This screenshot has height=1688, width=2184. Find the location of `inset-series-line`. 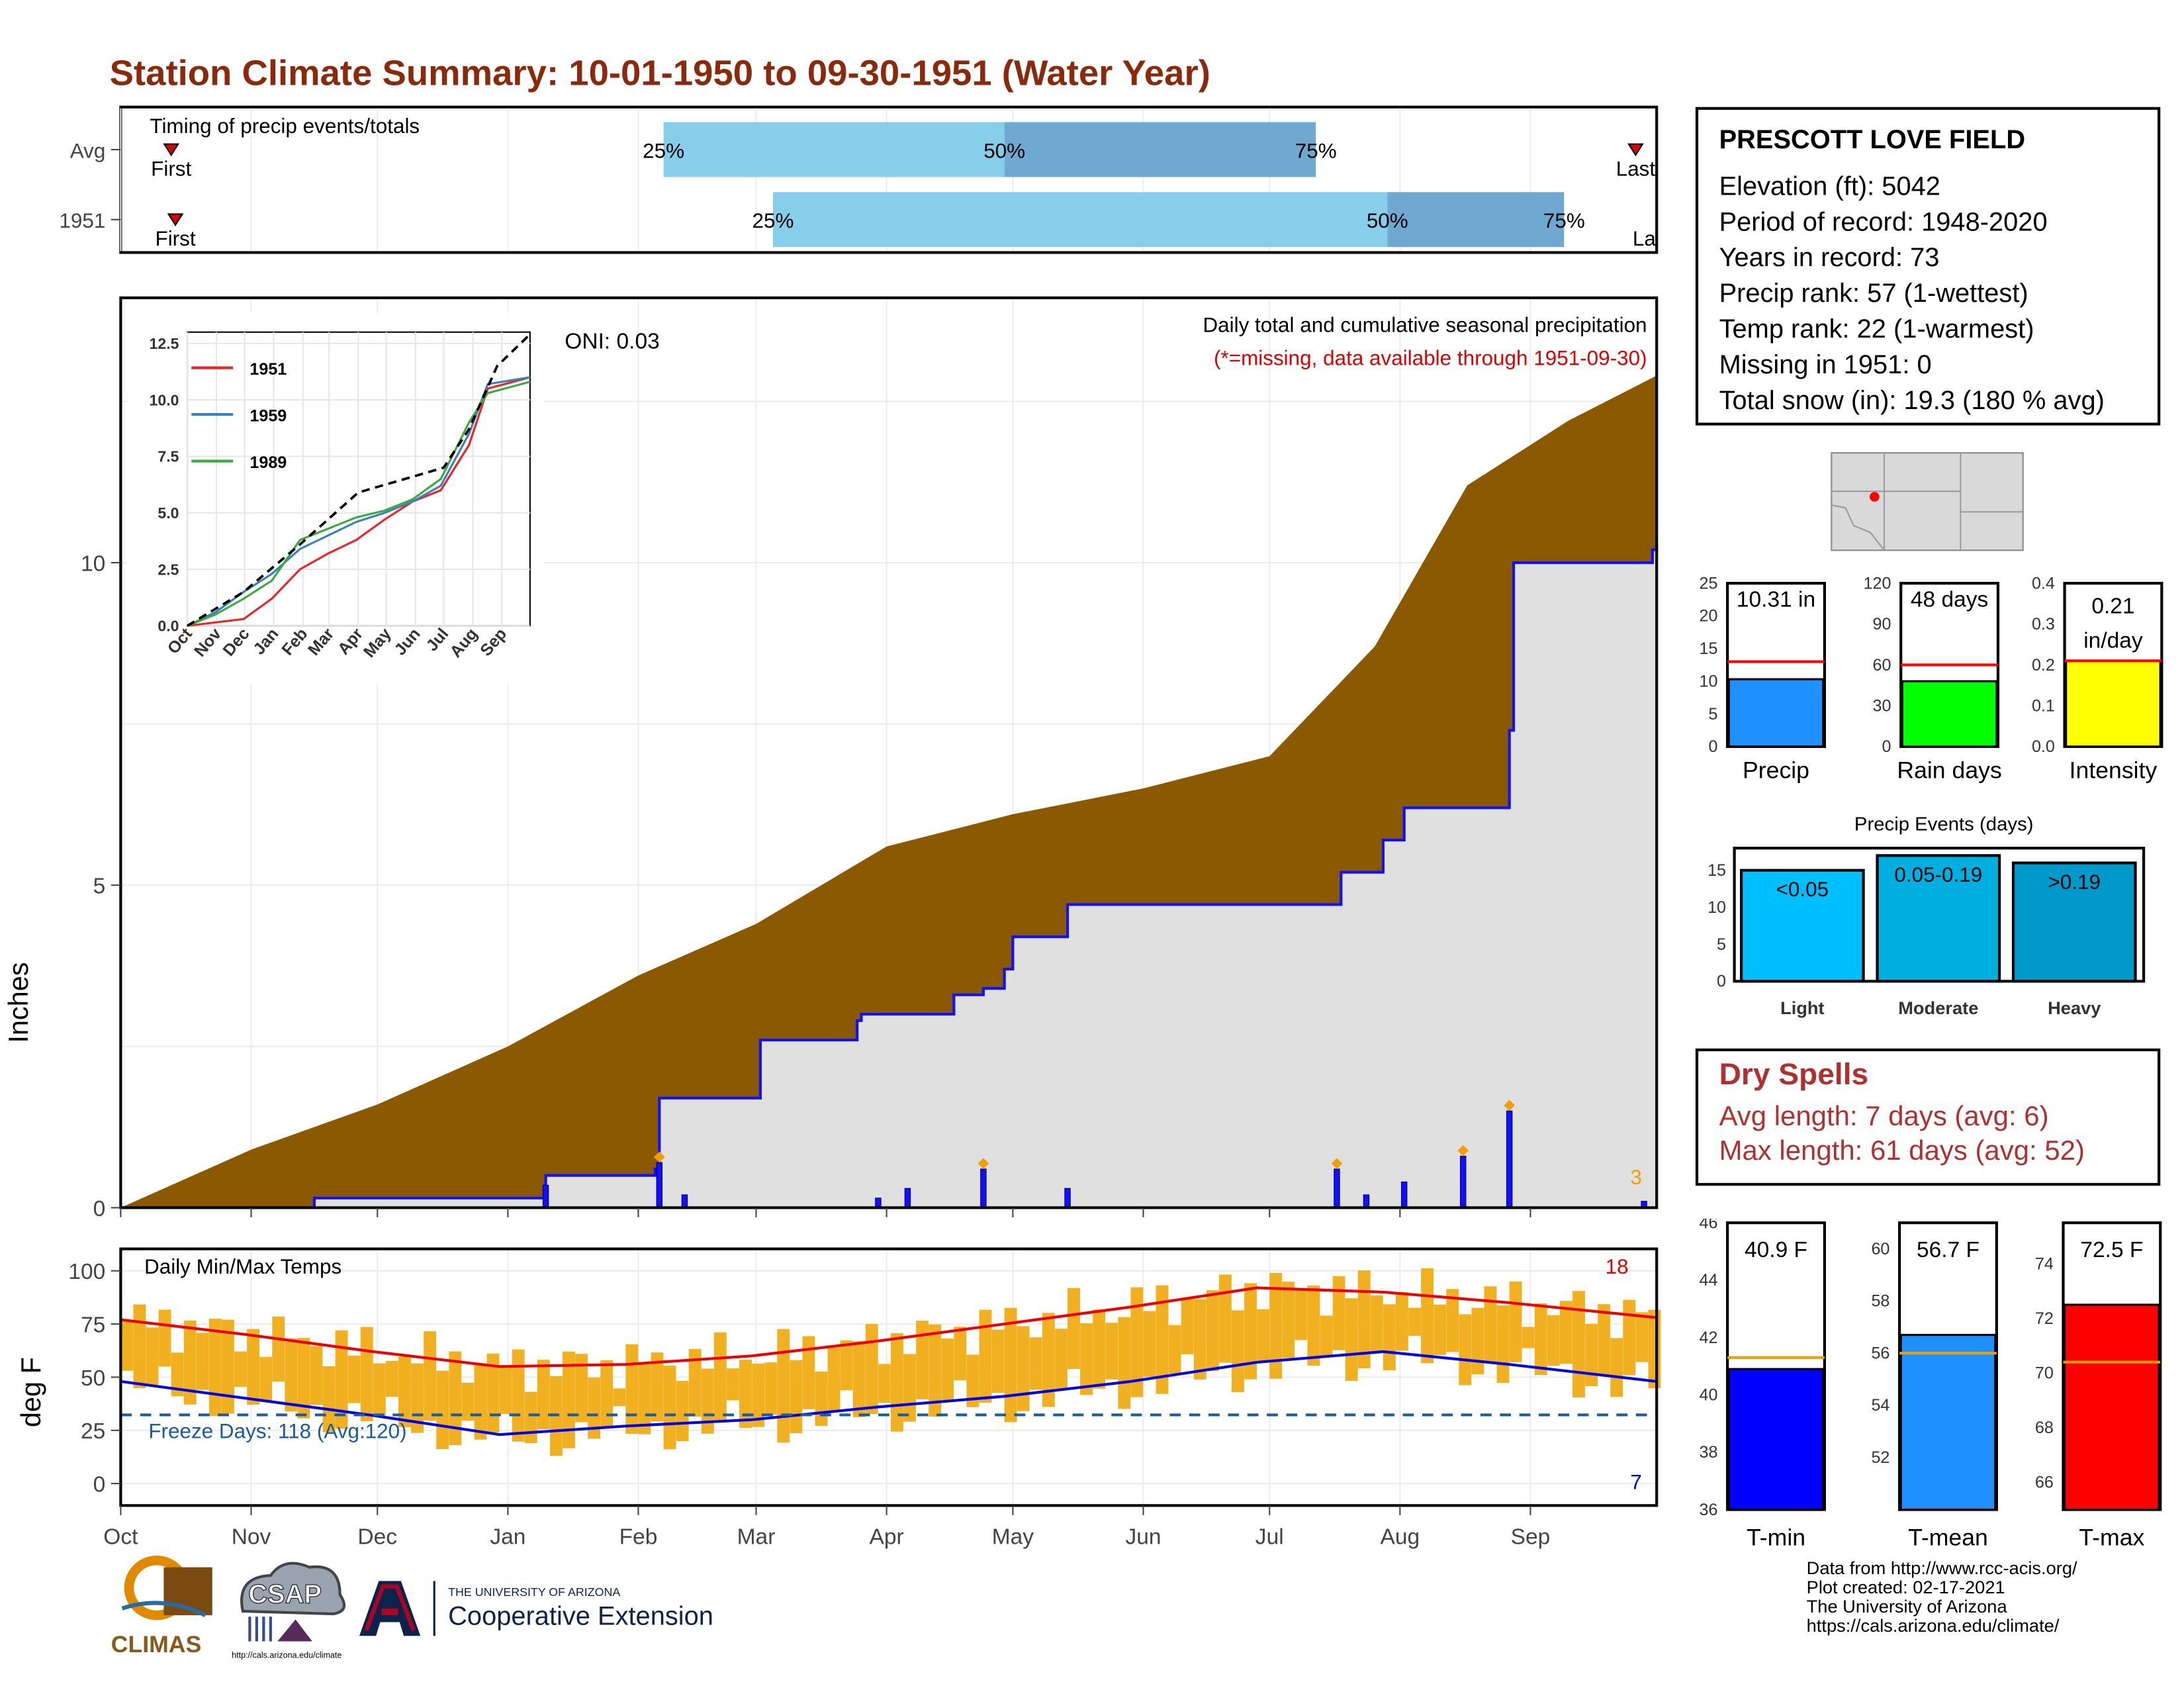

inset-series-line is located at coordinates (359, 501).